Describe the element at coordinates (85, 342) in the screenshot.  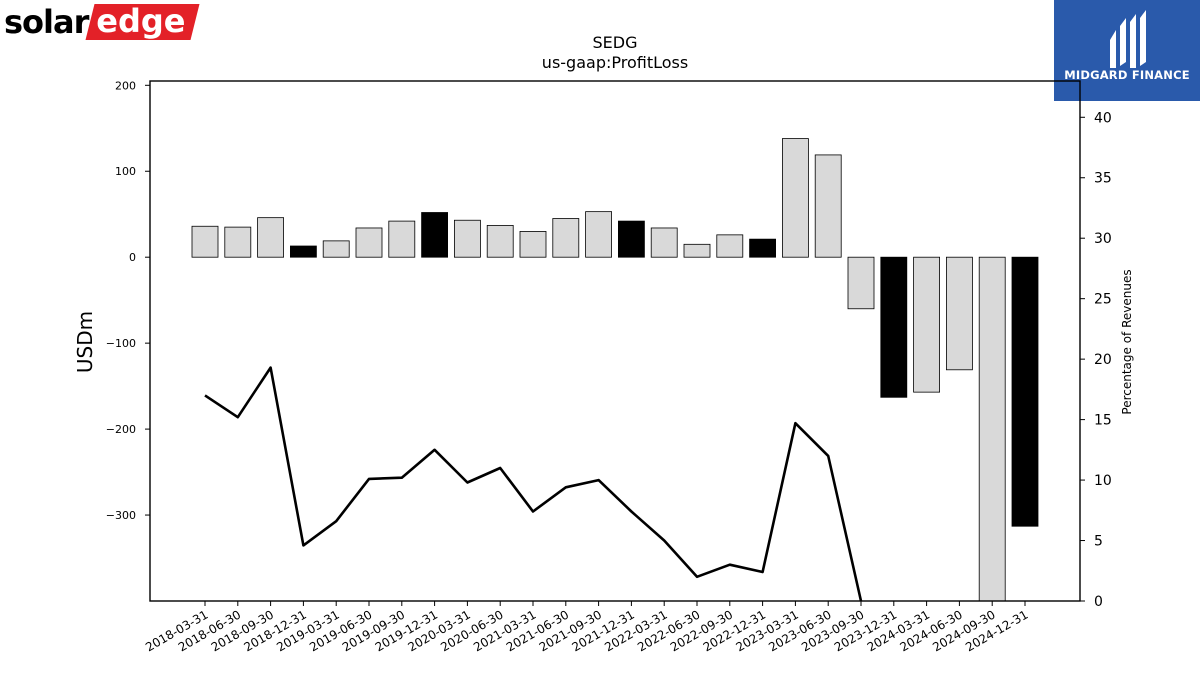
I see `y-axis-label: USDm` at that location.